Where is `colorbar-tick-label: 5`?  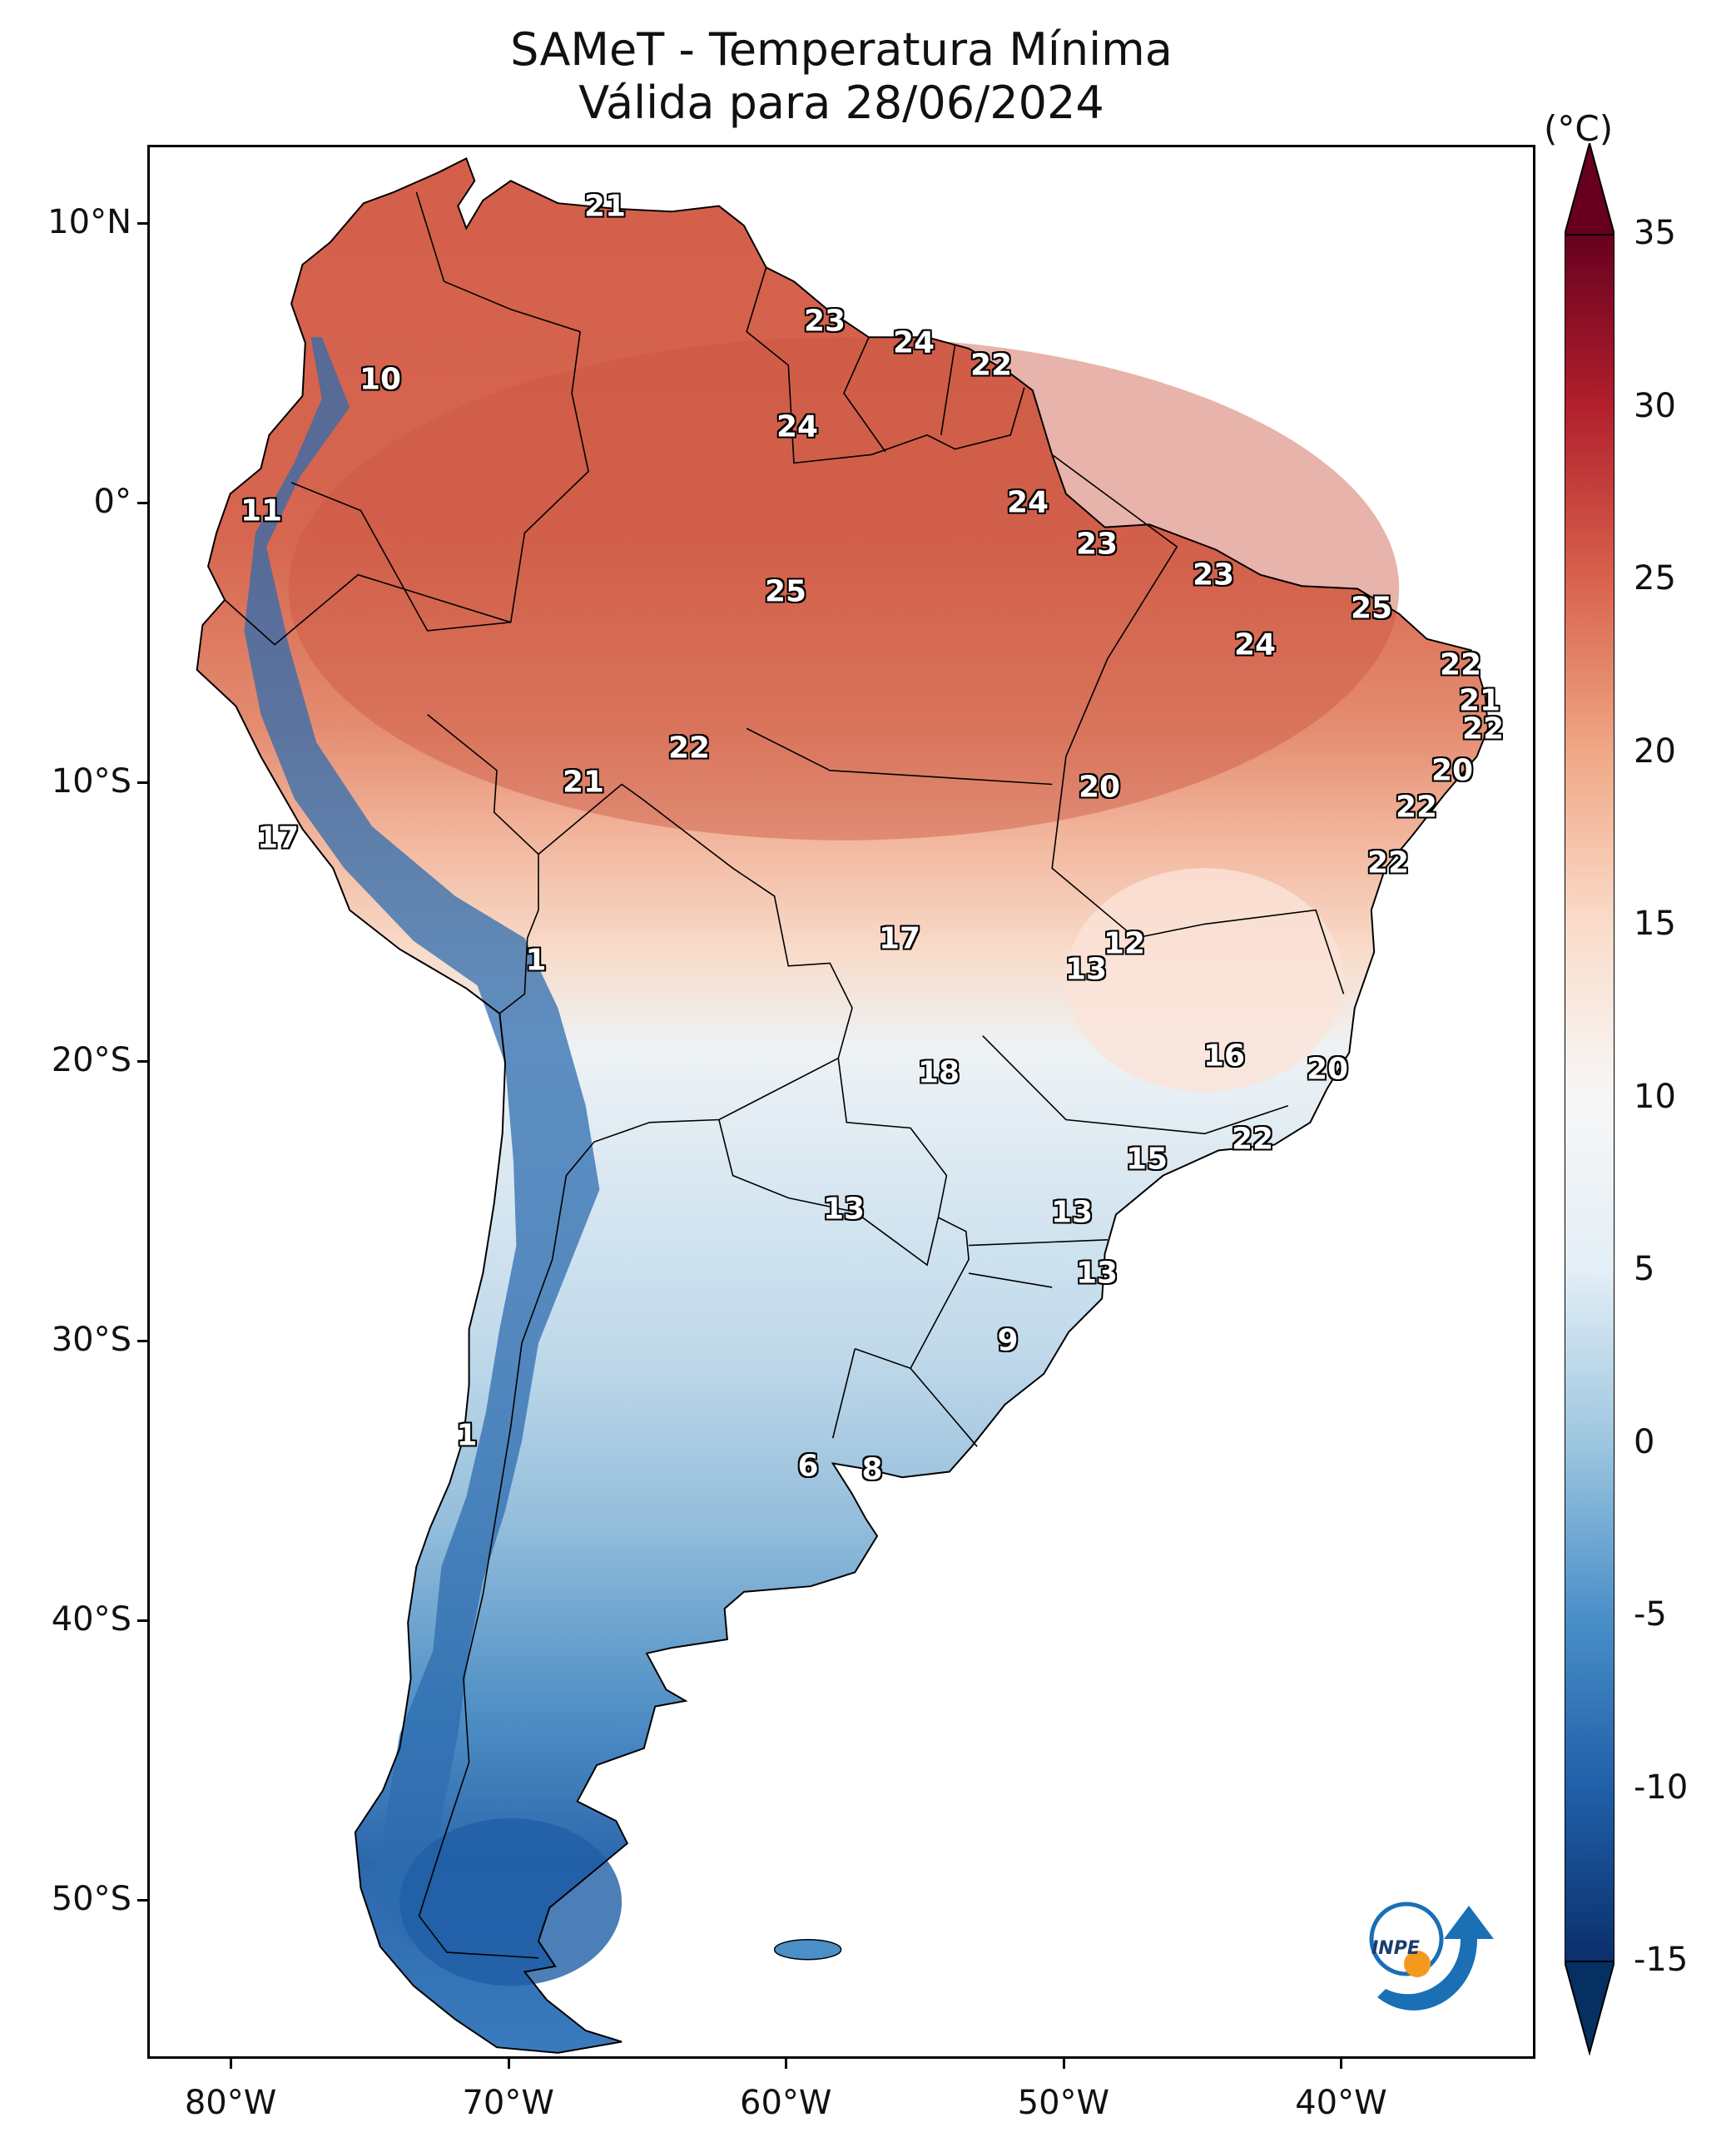 colorbar-tick-label: 5 is located at coordinates (1644, 1269).